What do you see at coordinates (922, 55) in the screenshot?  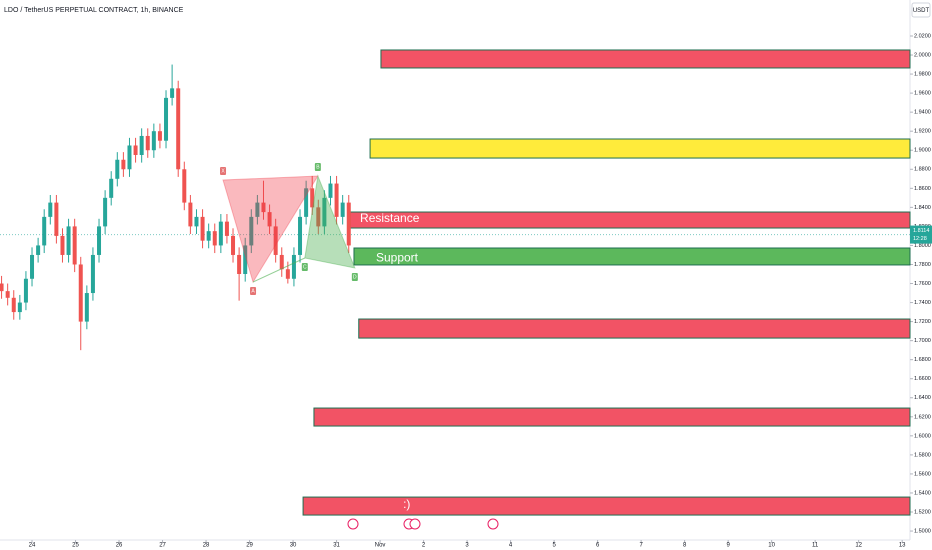 I see `y-tick-label: 2.0000` at bounding box center [922, 55].